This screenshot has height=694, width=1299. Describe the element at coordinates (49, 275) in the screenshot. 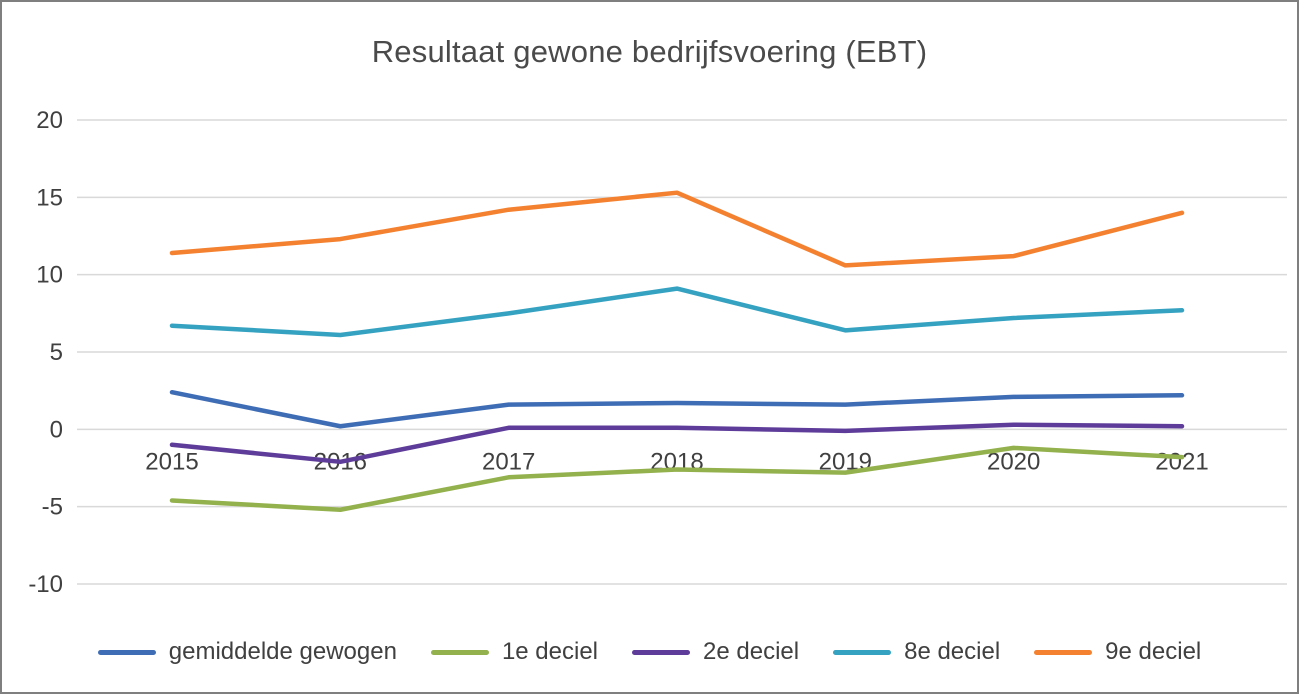

I see `y-axis-tick-label: 10` at that location.